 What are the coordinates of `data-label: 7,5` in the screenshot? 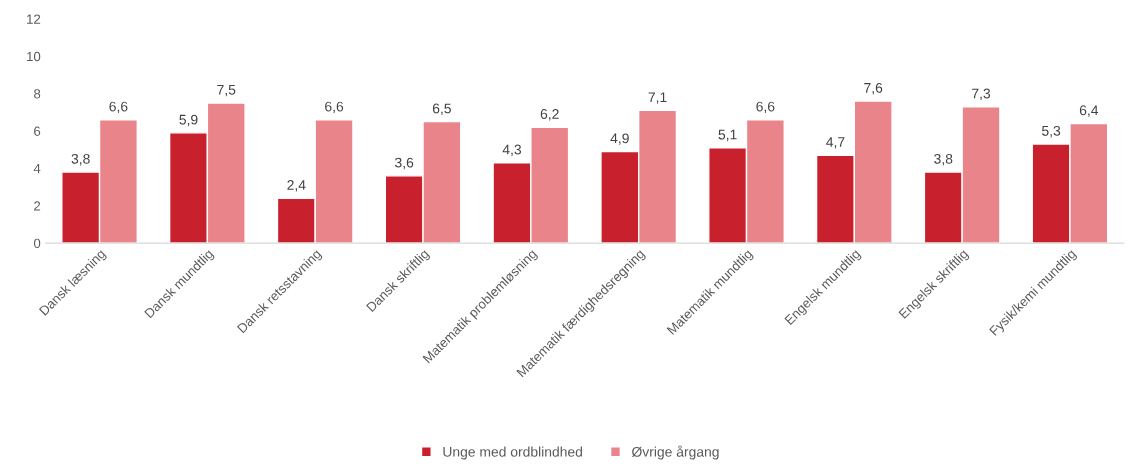 It's located at (226, 90).